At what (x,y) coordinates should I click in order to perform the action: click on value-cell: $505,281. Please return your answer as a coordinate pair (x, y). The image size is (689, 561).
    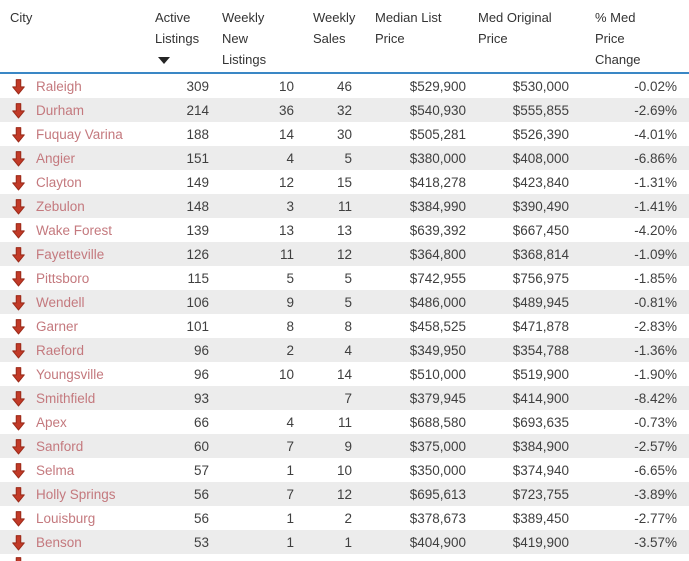
    Looking at the image, I should click on (437, 134).